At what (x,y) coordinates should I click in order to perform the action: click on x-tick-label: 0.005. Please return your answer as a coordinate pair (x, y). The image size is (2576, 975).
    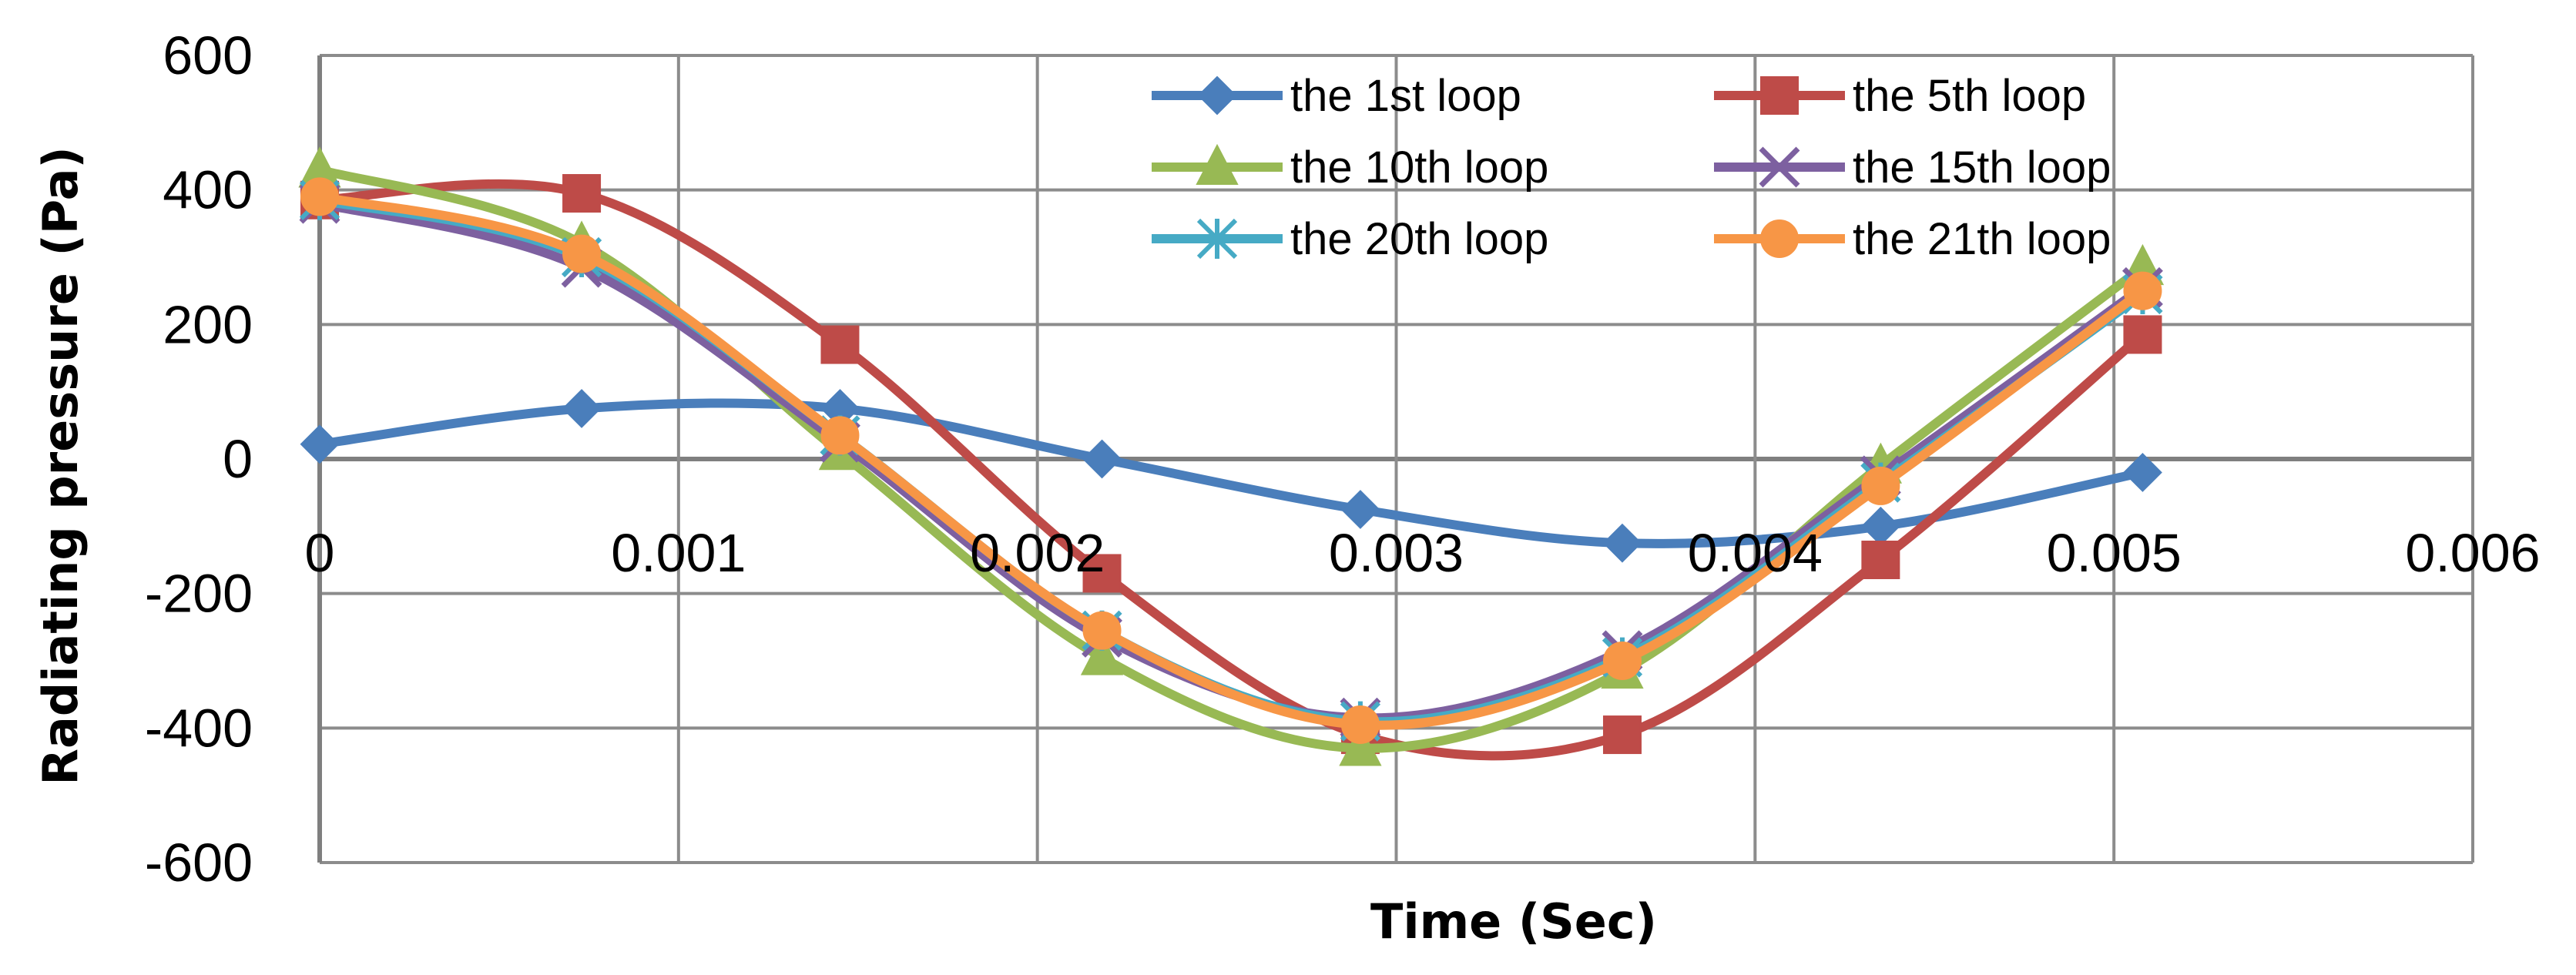
    Looking at the image, I should click on (2114, 553).